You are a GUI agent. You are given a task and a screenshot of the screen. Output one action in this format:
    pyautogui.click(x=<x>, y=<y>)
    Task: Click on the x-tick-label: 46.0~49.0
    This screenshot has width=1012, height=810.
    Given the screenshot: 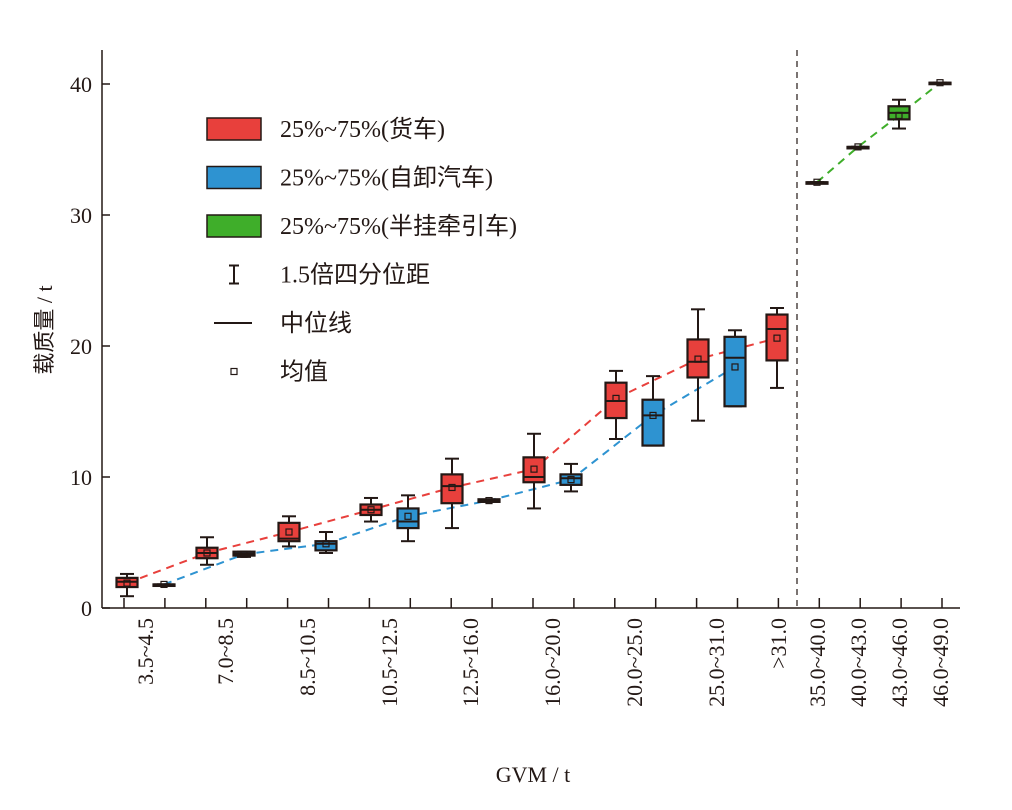 What is the action you would take?
    pyautogui.click(x=940, y=662)
    